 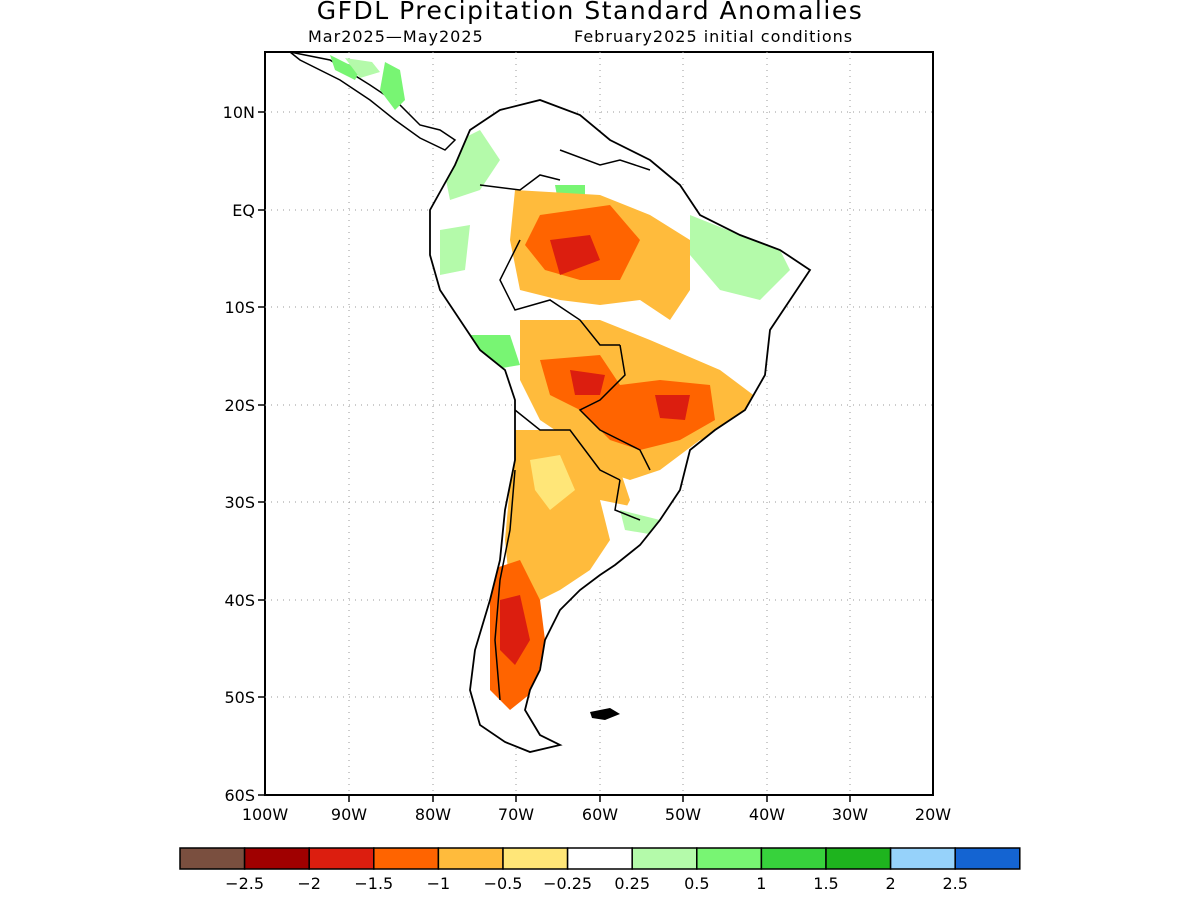 What do you see at coordinates (503, 883) in the screenshot?
I see `colorbar-label: −0.5` at bounding box center [503, 883].